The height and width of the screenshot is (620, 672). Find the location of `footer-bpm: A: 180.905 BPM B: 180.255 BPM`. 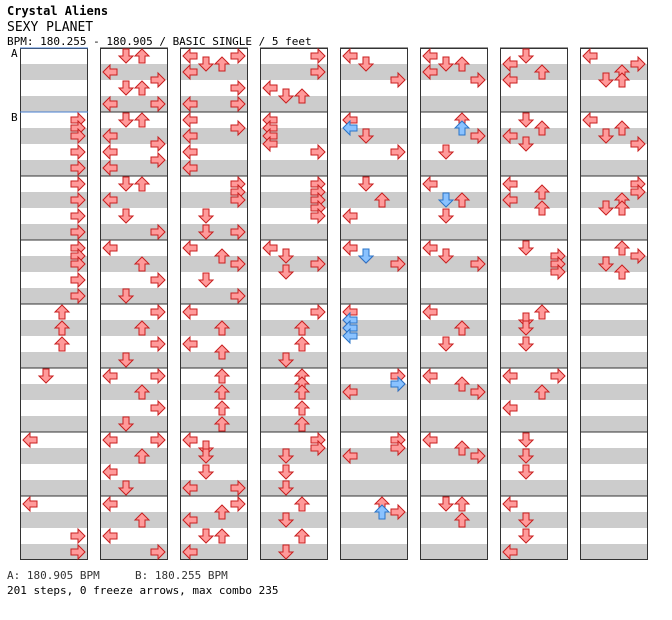

footer-bpm: A: 180.905 BPM B: 180.255 BPM is located at coordinates (117, 575).